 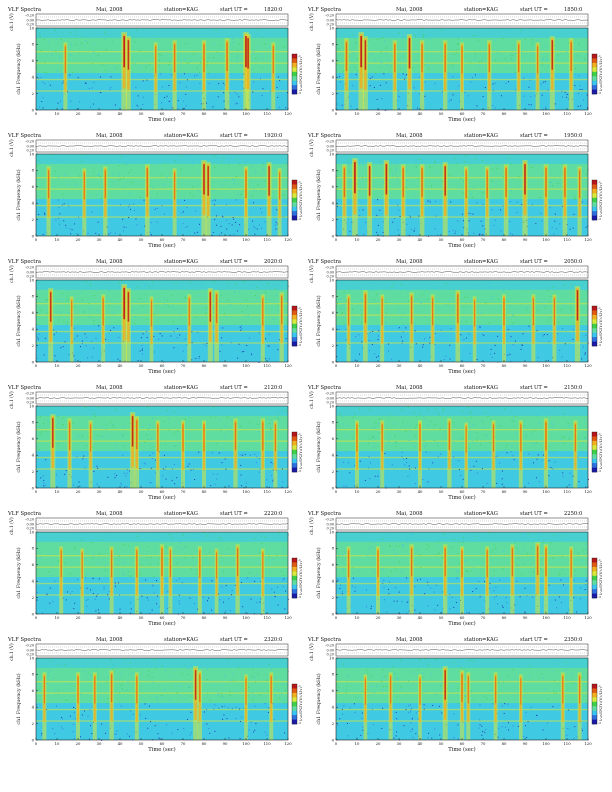 I want to click on header-start-time: 2350:0, so click(x=573, y=640).